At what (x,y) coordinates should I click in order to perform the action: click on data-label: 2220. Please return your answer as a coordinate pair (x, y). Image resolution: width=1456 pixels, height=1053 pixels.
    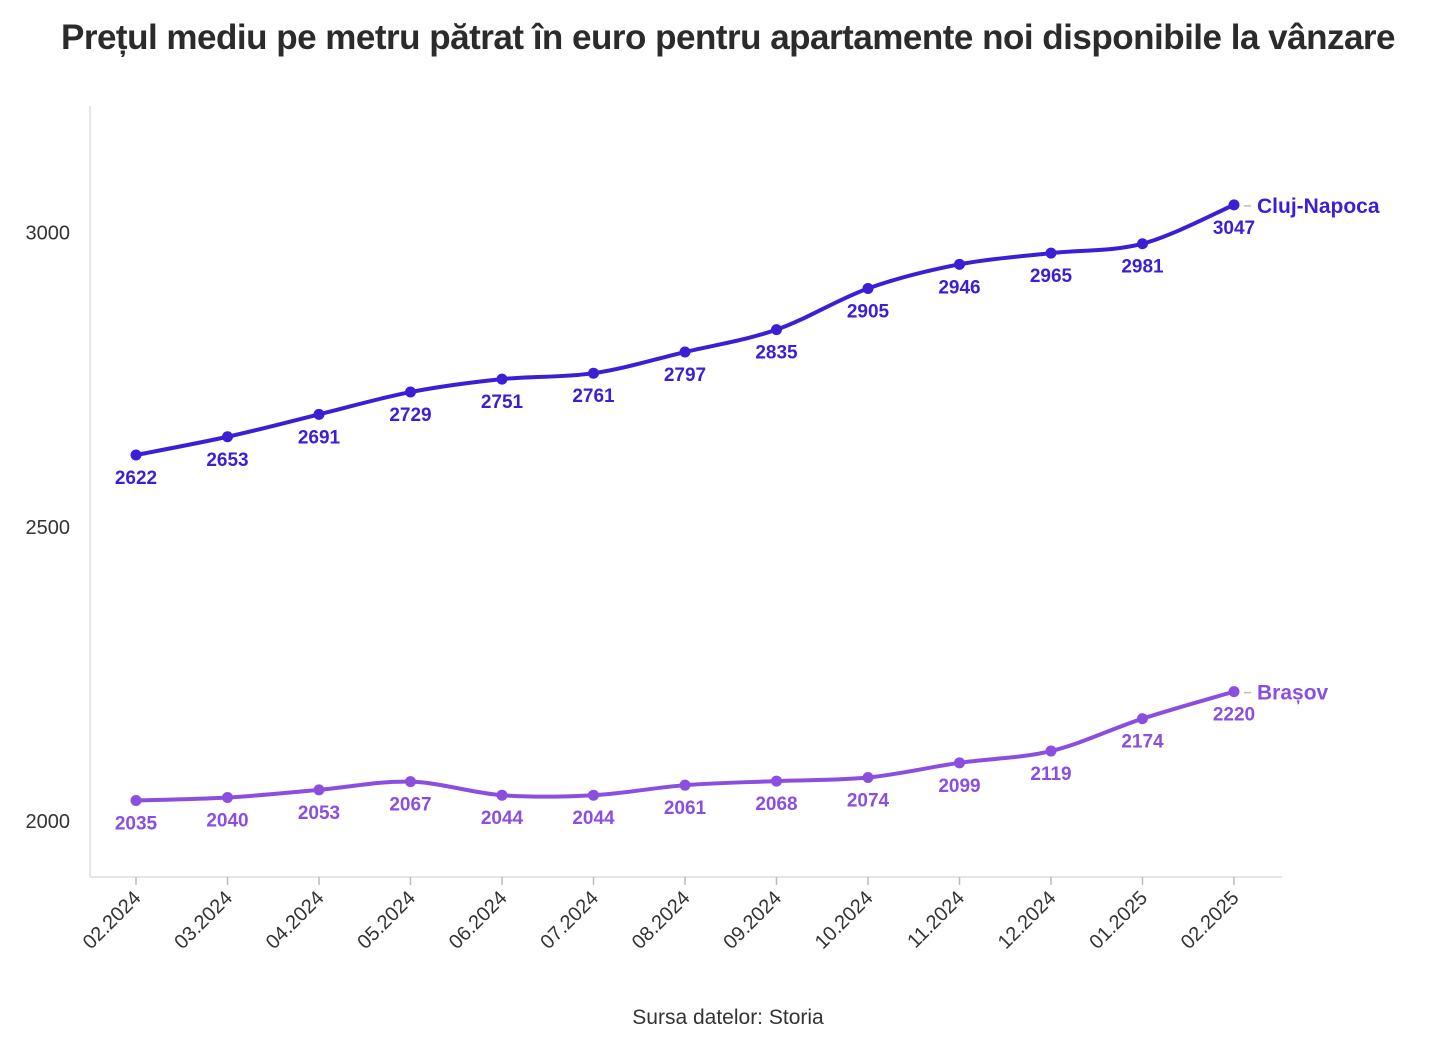
    Looking at the image, I should click on (1234, 715).